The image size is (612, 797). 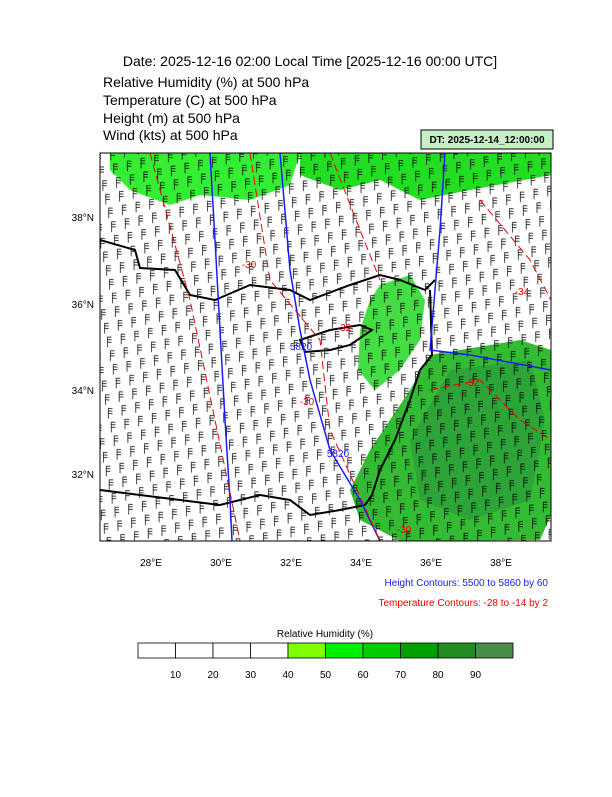 I want to click on colorbar-label: 30, so click(x=251, y=675).